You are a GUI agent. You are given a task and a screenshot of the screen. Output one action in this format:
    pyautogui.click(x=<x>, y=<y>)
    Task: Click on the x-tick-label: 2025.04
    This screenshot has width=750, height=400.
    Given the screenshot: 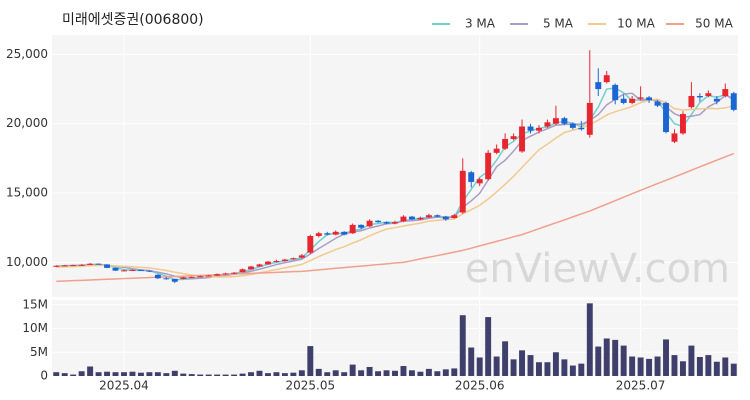 What is the action you would take?
    pyautogui.click(x=124, y=386)
    